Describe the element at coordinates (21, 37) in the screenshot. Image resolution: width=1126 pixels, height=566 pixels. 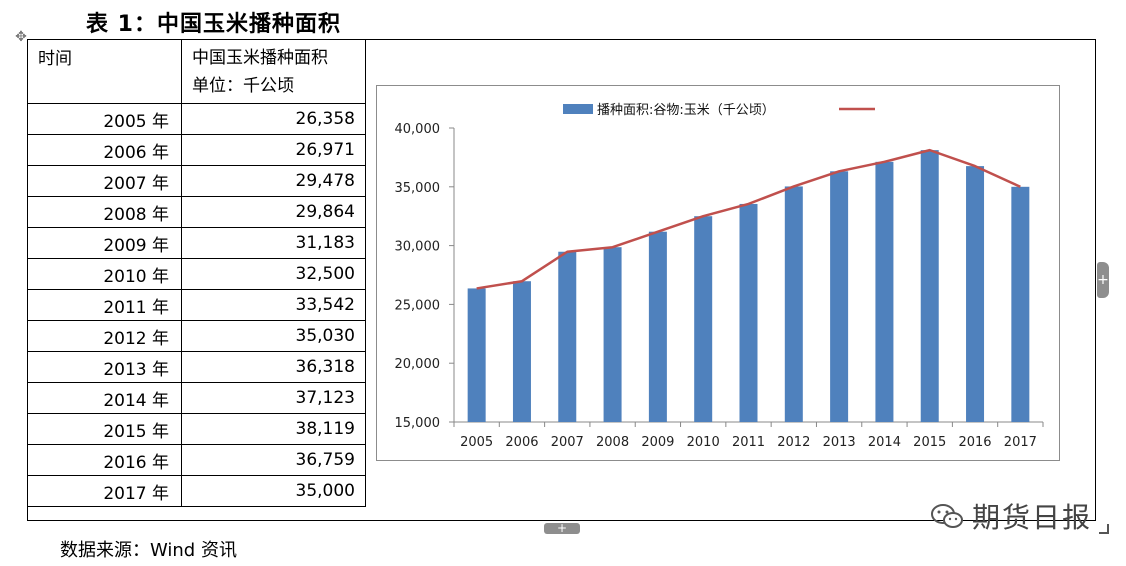
I see `table-move-handle: ✥` at that location.